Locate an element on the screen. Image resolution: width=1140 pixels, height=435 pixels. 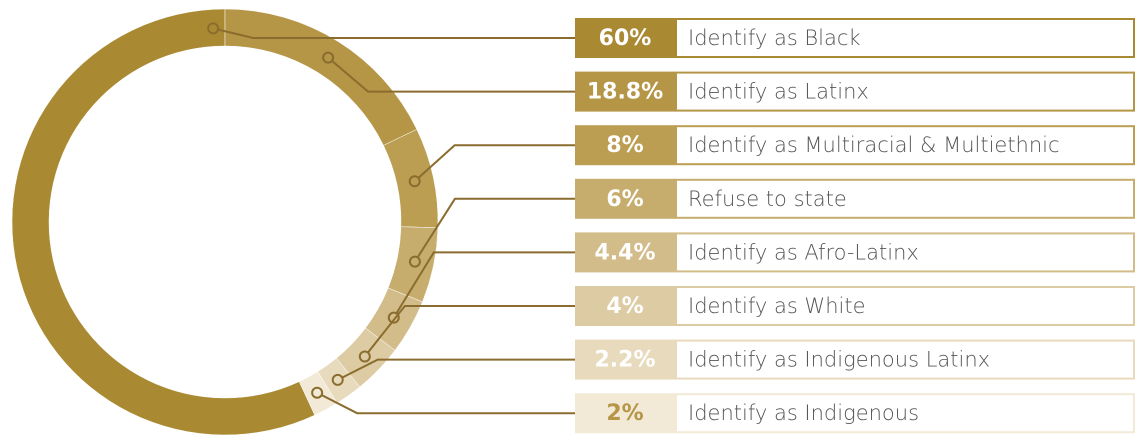
percent-label: 18.8% is located at coordinates (625, 92).